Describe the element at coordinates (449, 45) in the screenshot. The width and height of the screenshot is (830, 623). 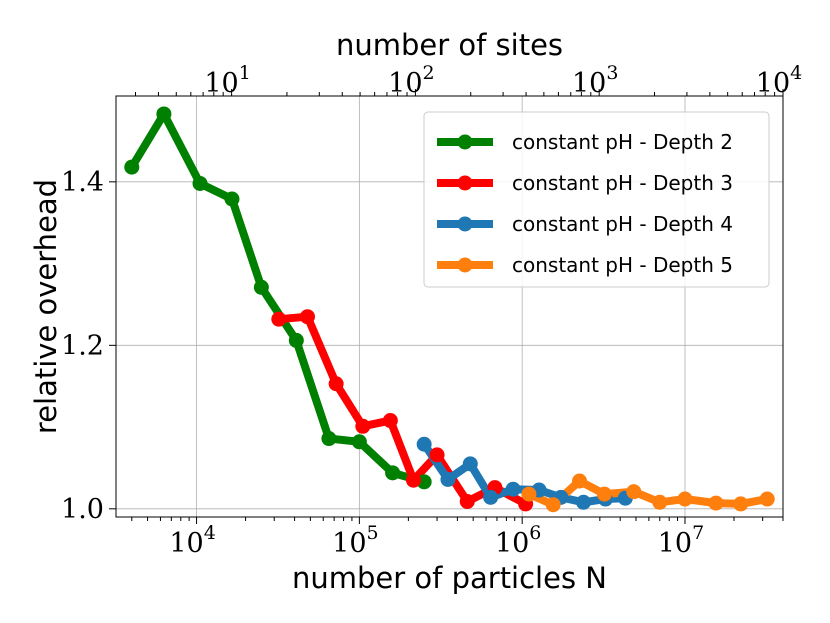
I see `top-axis-label: number of sites` at that location.